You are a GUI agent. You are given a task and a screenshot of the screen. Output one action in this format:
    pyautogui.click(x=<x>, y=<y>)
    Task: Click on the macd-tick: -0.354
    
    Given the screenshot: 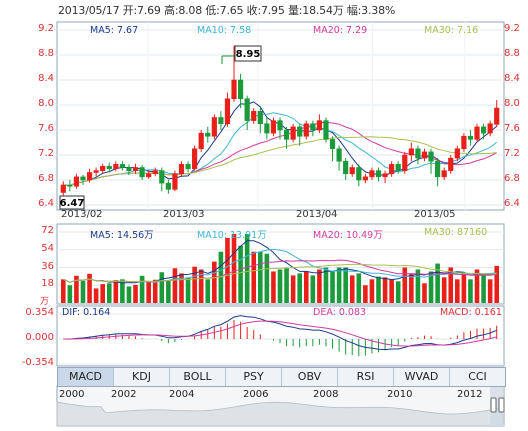 What is the action you would take?
    pyautogui.click(x=37, y=362)
    